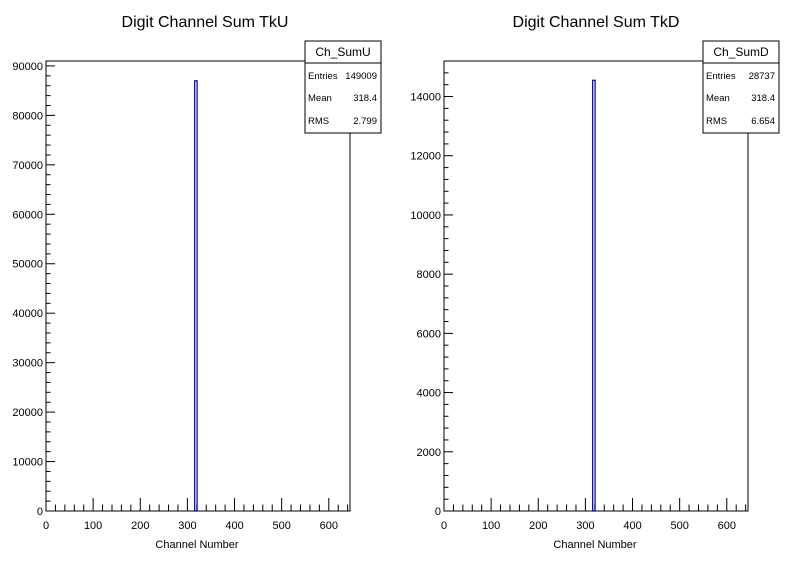 The width and height of the screenshot is (796, 574). What do you see at coordinates (342, 52) in the screenshot?
I see `stats-name: Ch_SumU` at bounding box center [342, 52].